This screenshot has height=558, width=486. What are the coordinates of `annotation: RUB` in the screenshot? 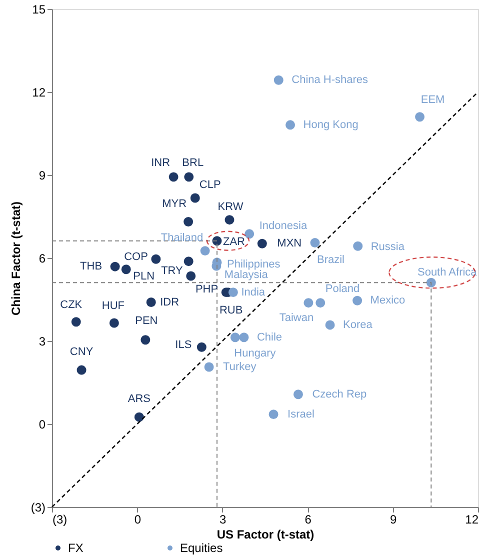 It's located at (231, 310).